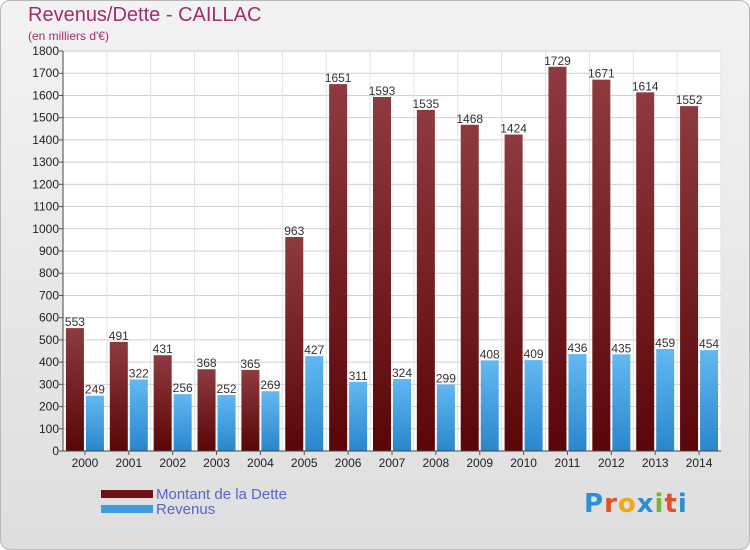 This screenshot has width=750, height=550. Describe the element at coordinates (699, 463) in the screenshot. I see `x-tick-label: 2014` at that location.